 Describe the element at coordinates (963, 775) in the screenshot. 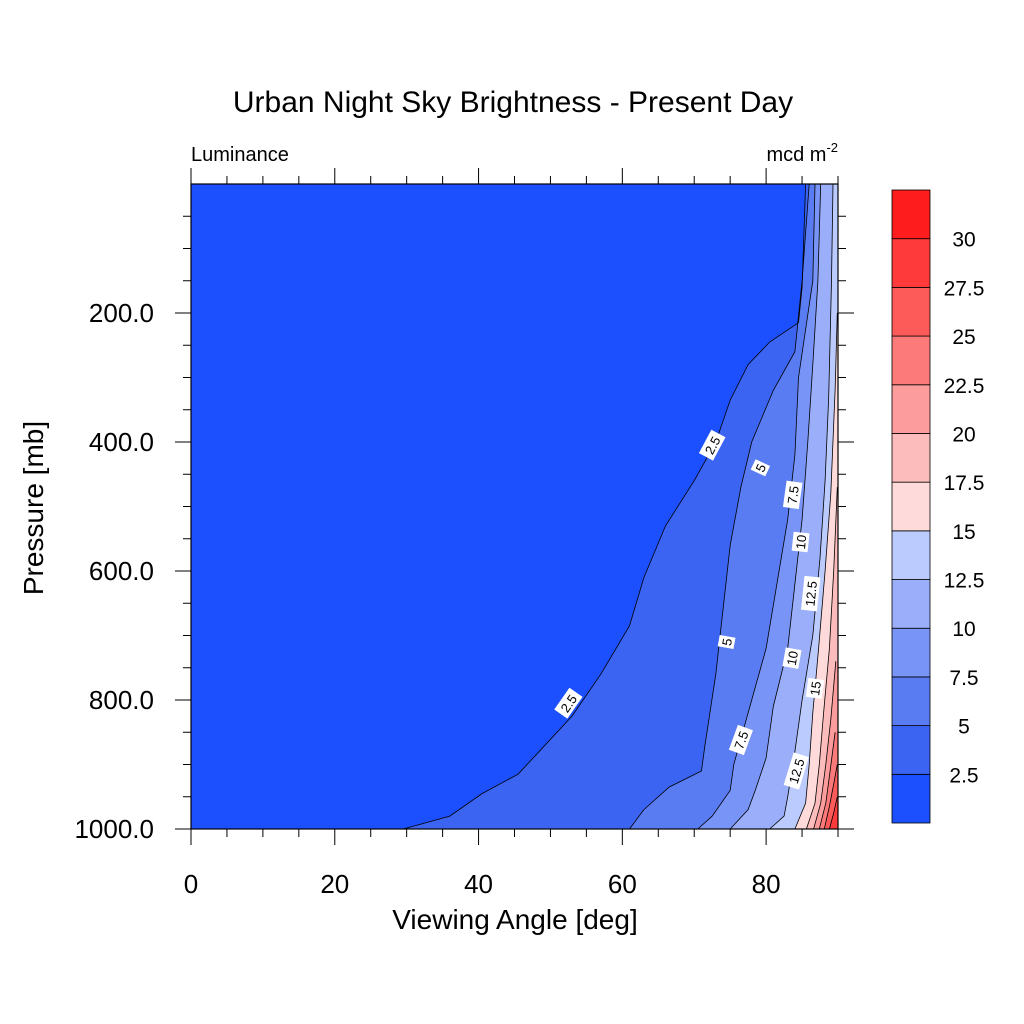

I see `colorbar-label: 2.5` at that location.